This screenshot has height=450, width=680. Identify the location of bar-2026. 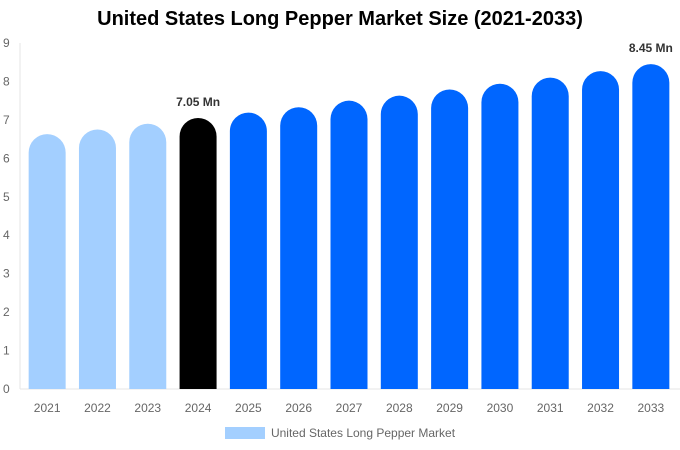
(299, 248).